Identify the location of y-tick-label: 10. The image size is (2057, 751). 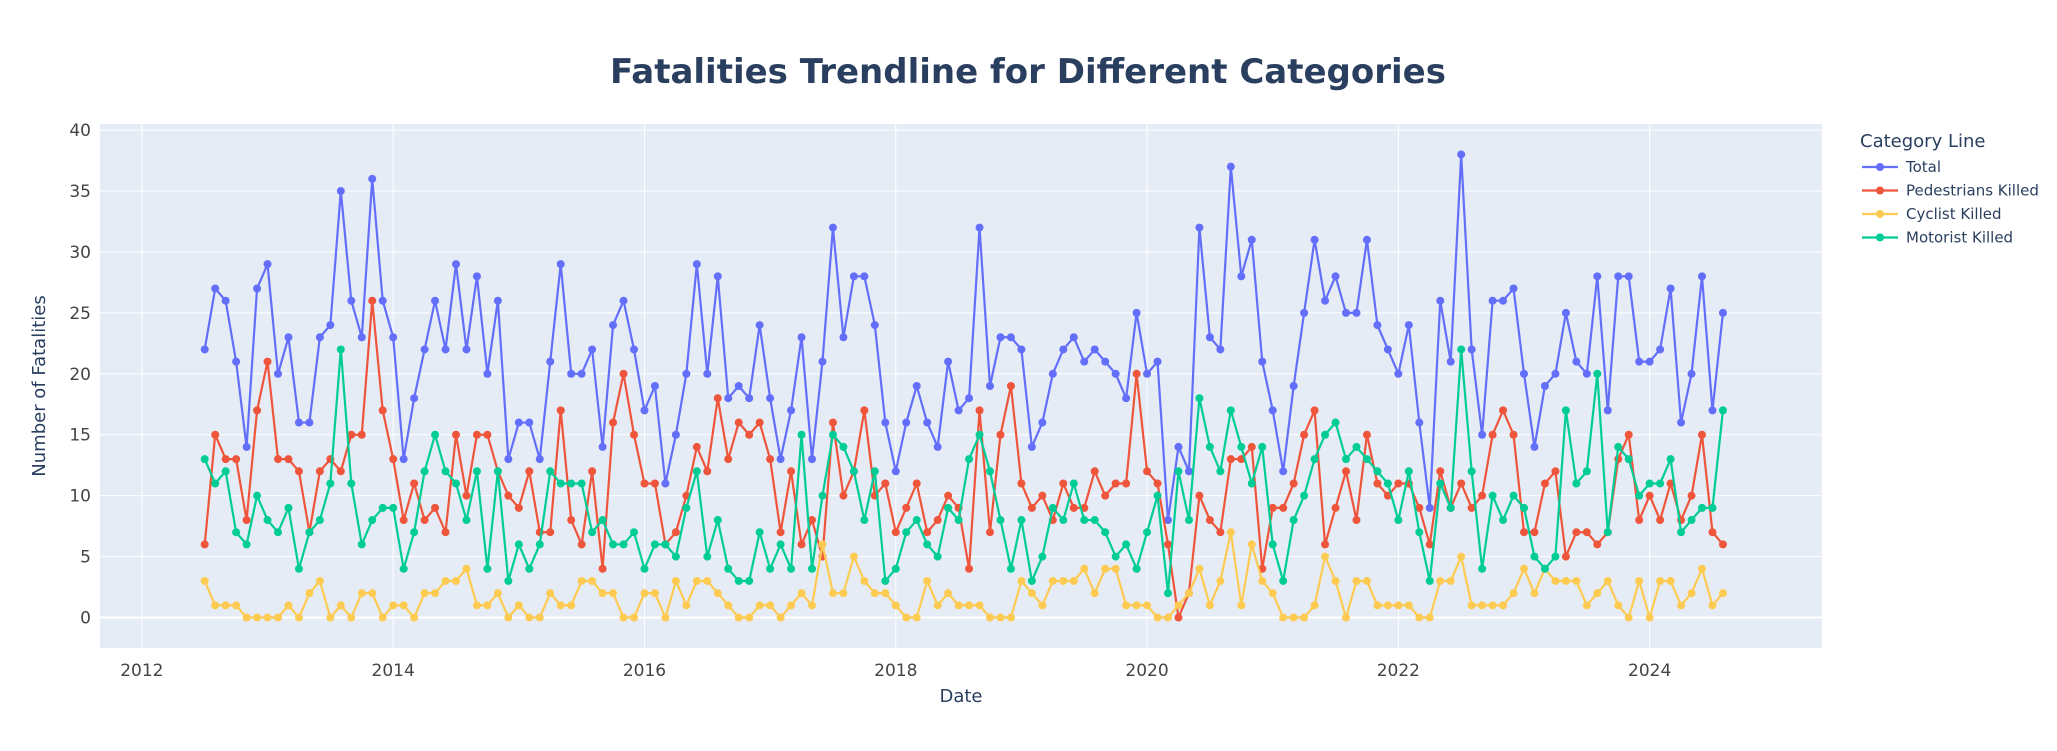
(80, 497).